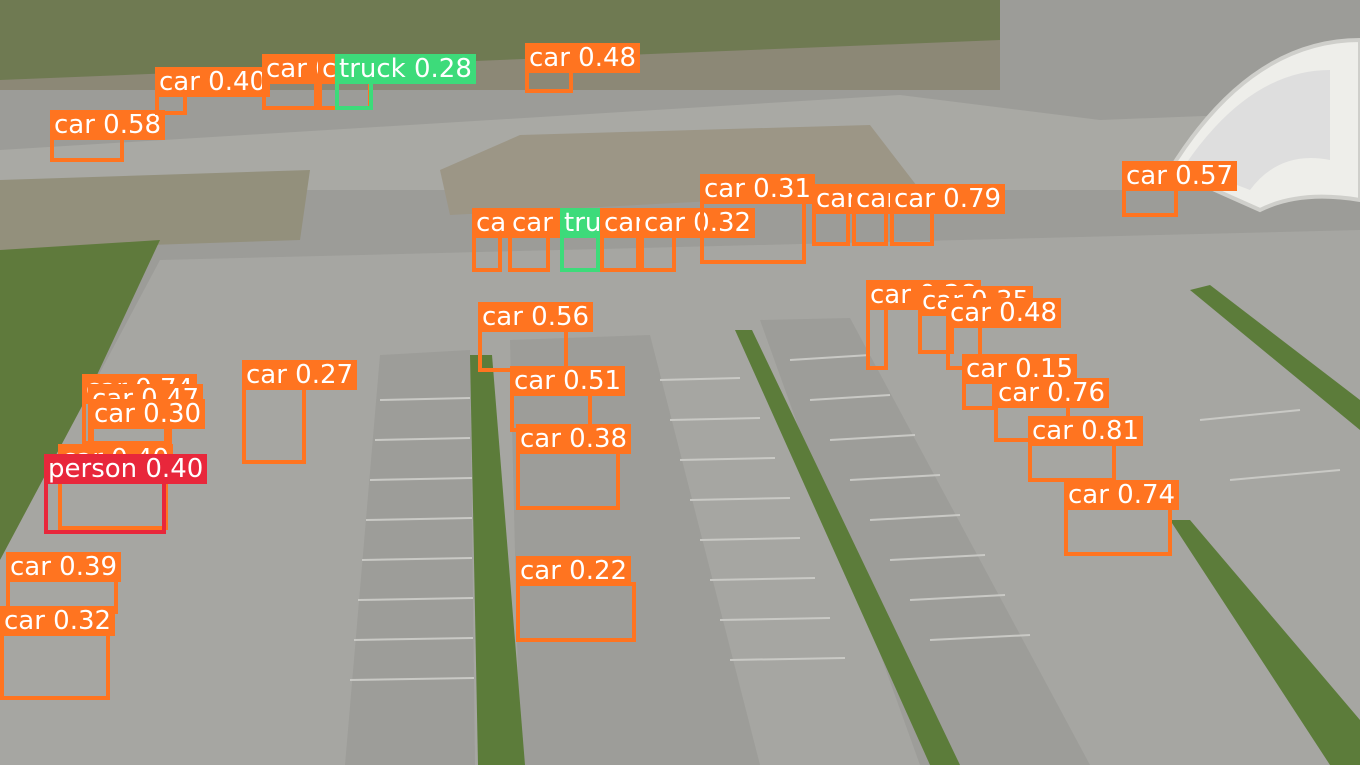 The height and width of the screenshot is (765, 1360). Describe the element at coordinates (870, 215) in the screenshot. I see `detection-box-car: car 0.44` at that location.